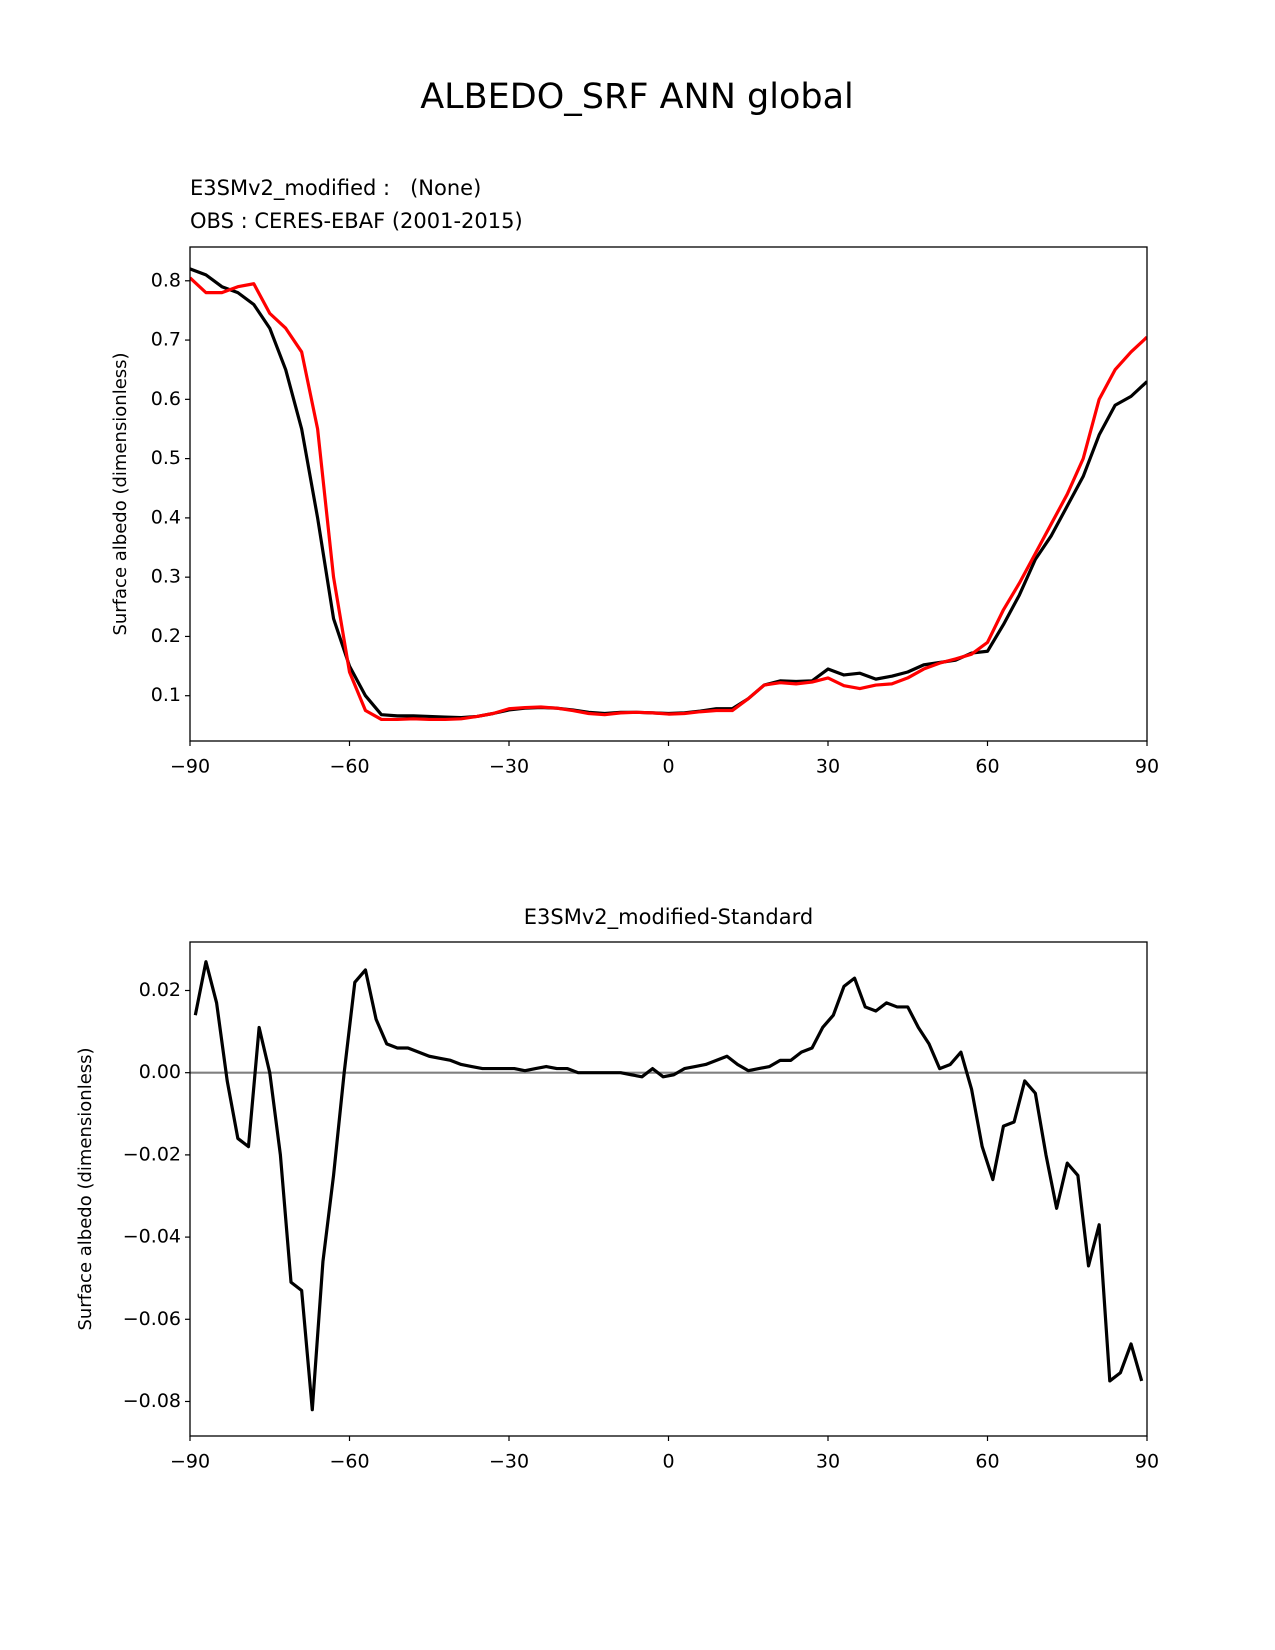 This screenshot has width=1275, height=1650. I want to click on y-tick-label: −0.06, so click(152, 1319).